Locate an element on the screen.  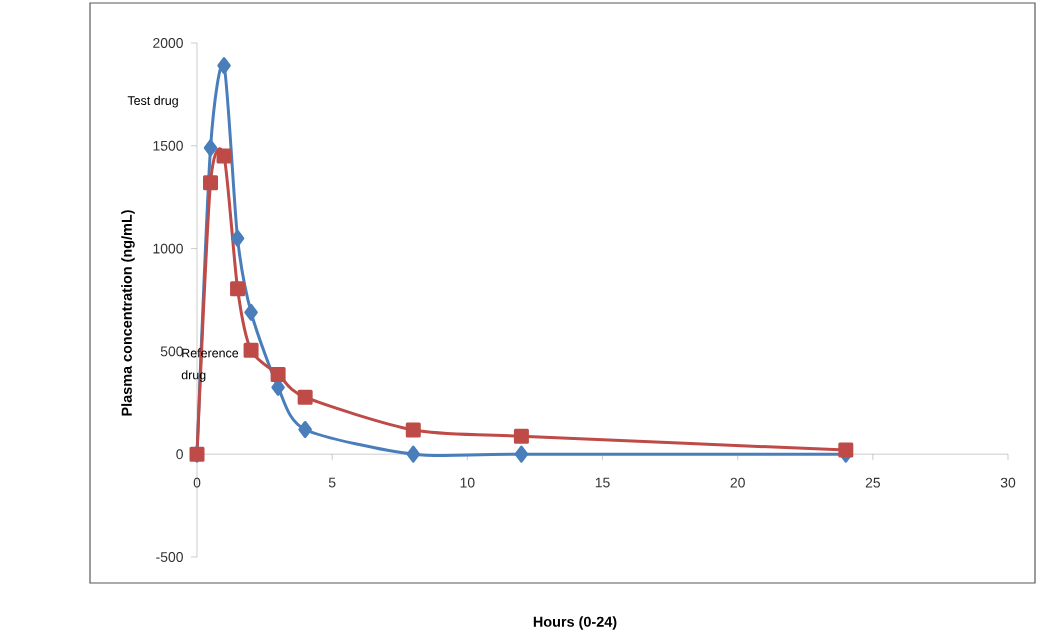
text: Test drug is located at coordinates (152, 101).